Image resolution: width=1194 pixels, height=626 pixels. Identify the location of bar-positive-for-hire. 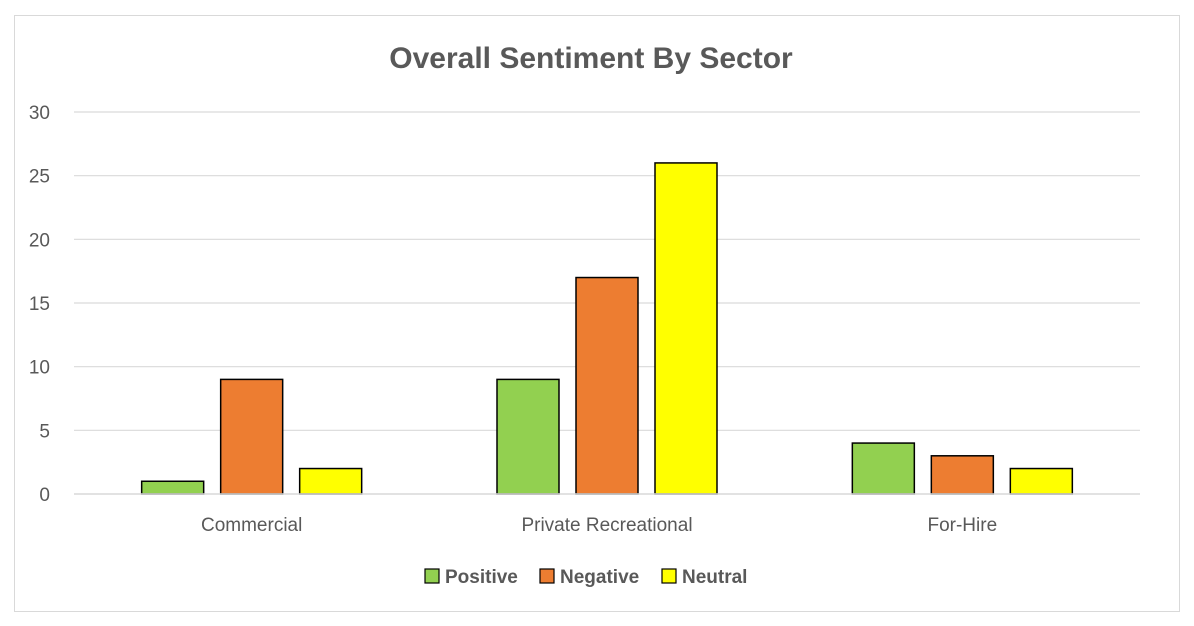
(883, 468).